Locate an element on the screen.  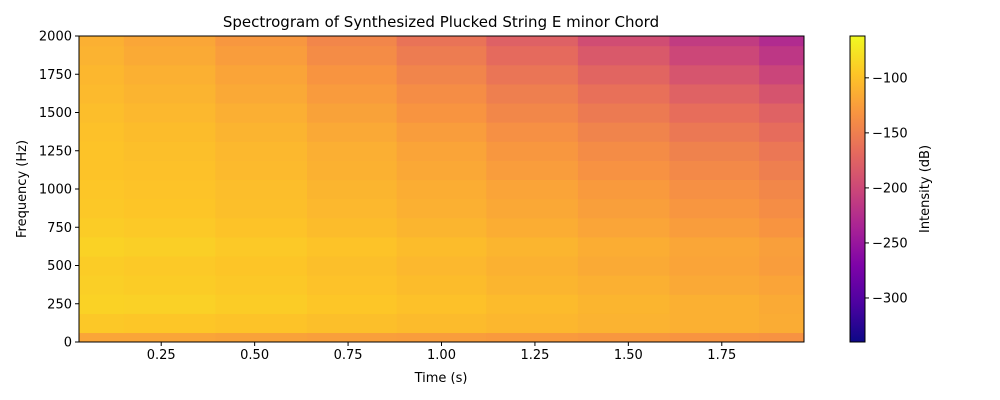
colorbar-ticks: −100 −150 −200 −250 −300 is located at coordinates (886, 188).